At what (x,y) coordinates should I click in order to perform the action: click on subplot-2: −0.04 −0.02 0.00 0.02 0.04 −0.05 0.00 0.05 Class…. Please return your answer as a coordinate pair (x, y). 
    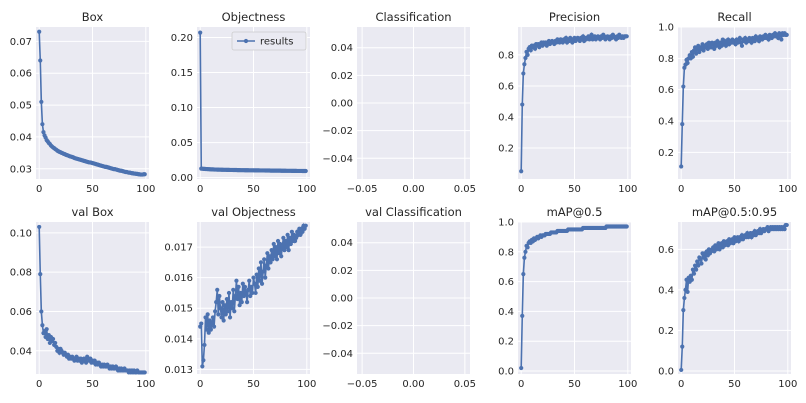
    Looking at the image, I should click on (399, 102).